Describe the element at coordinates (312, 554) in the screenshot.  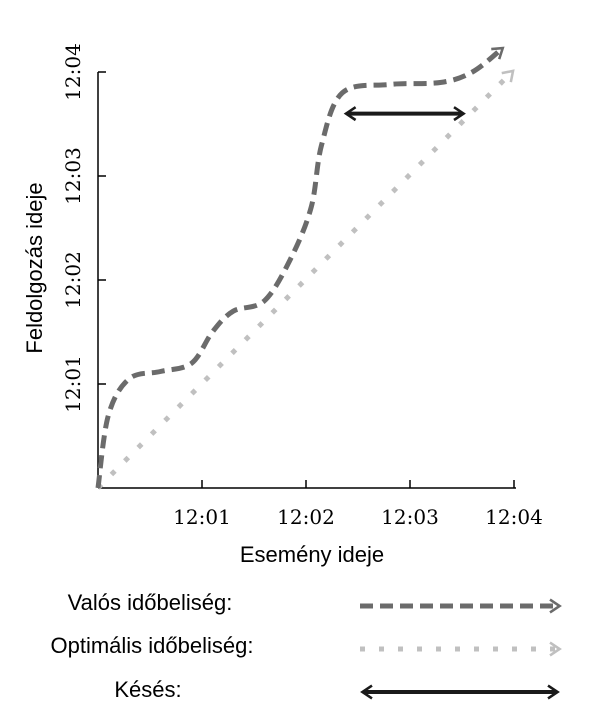
I see `x-axis-title: Esemény ideje` at that location.